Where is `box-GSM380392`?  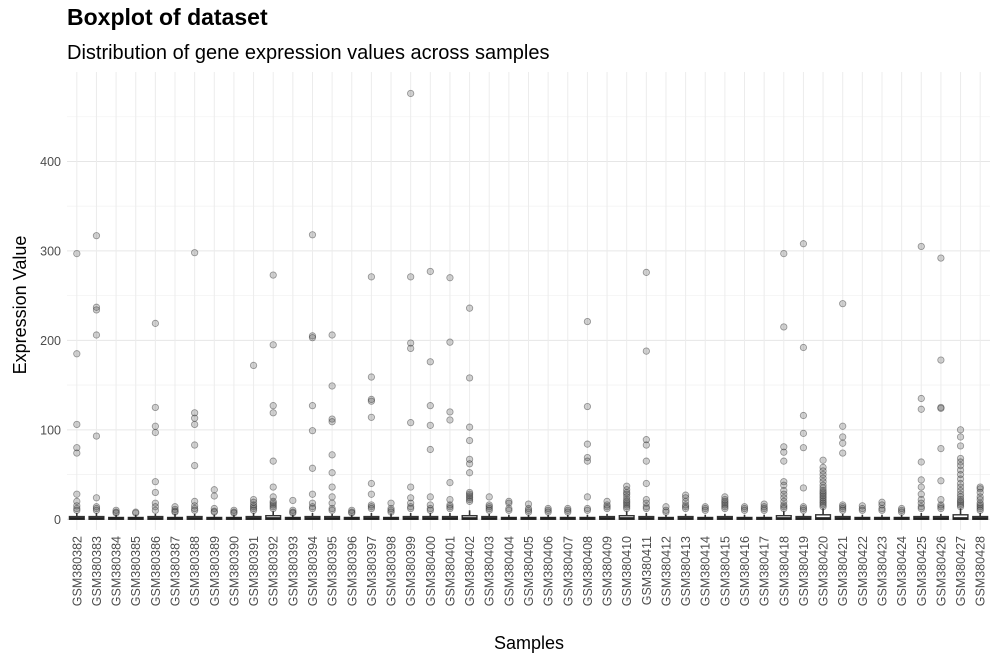
box-GSM380392 is located at coordinates (273, 515).